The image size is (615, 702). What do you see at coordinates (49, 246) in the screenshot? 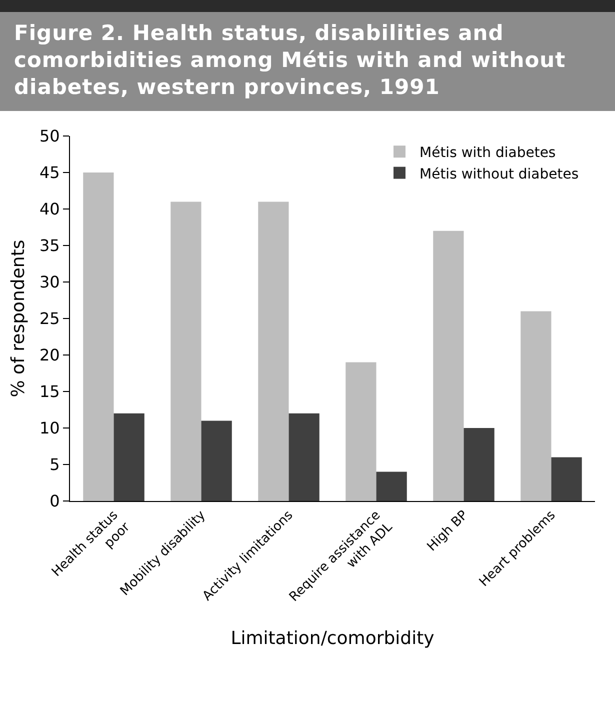
I see `y-tick-label: 35` at bounding box center [49, 246].